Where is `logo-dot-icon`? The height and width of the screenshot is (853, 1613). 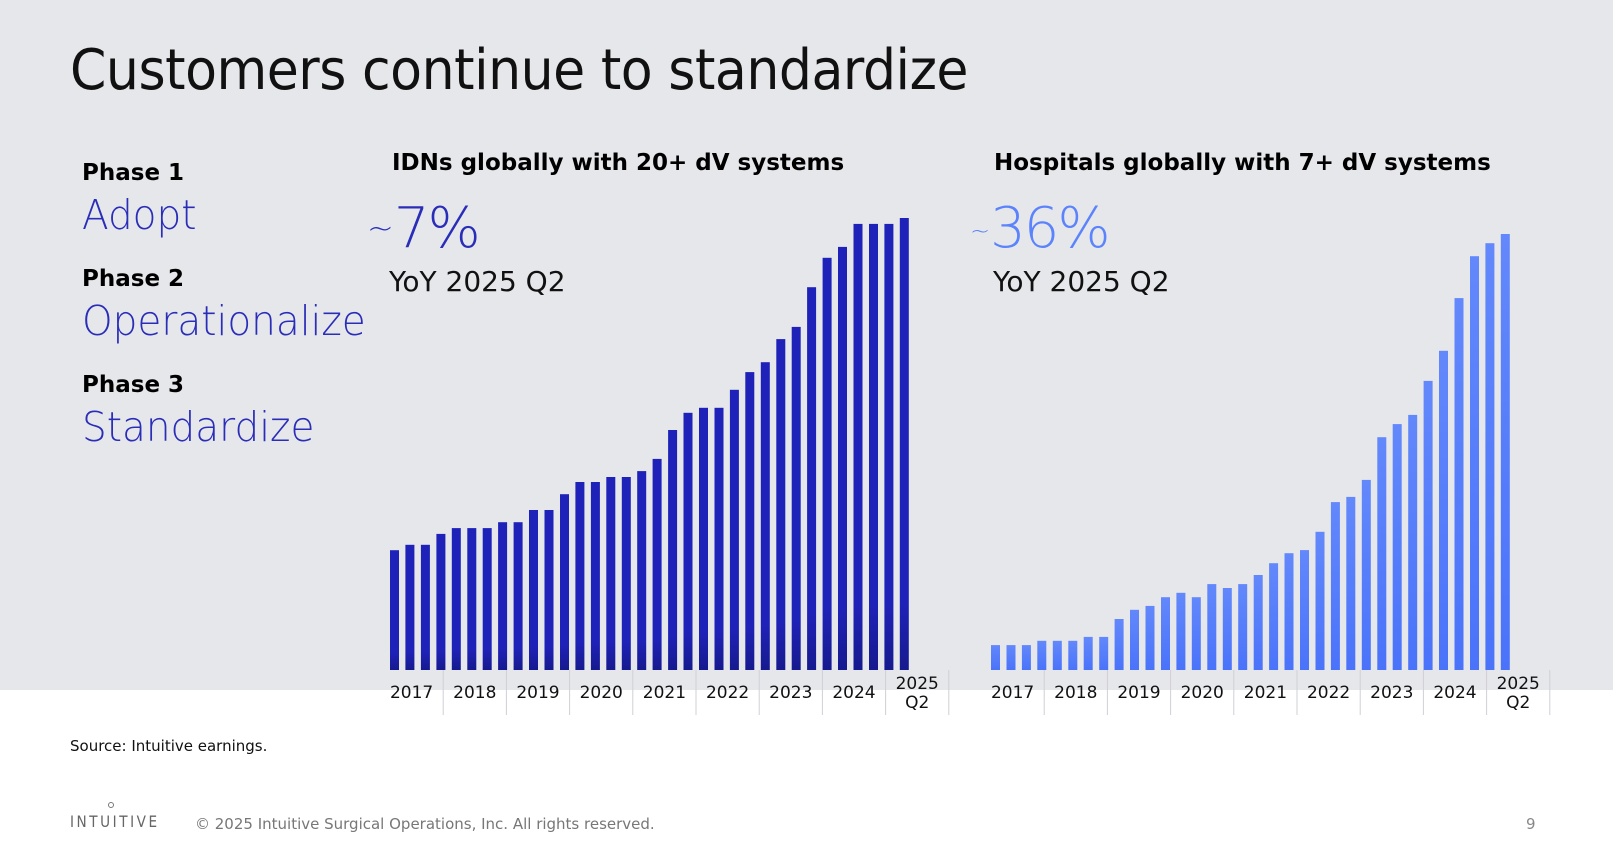
logo-dot-icon is located at coordinates (111, 805).